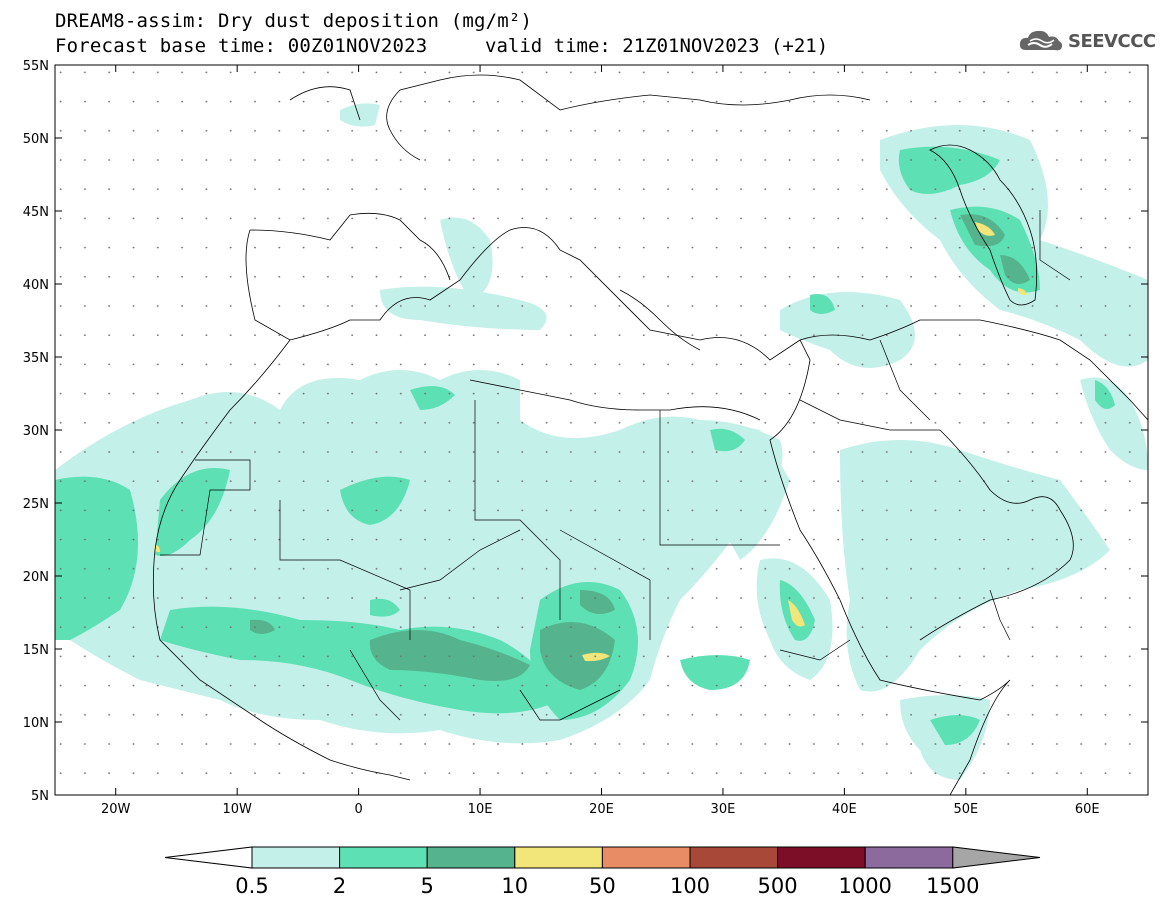  Describe the element at coordinates (358, 809) in the screenshot. I see `lon-tick-label: 0` at that location.